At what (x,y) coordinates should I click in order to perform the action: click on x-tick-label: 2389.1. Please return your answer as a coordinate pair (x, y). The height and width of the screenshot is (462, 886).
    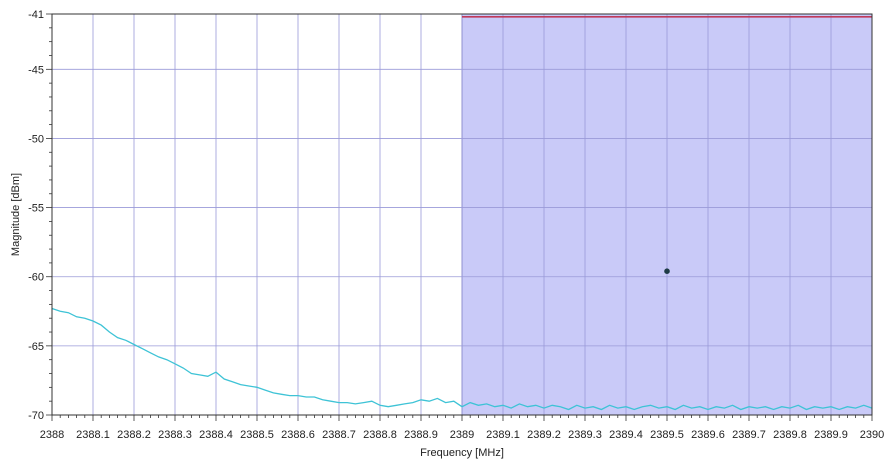
    Looking at the image, I should click on (503, 435).